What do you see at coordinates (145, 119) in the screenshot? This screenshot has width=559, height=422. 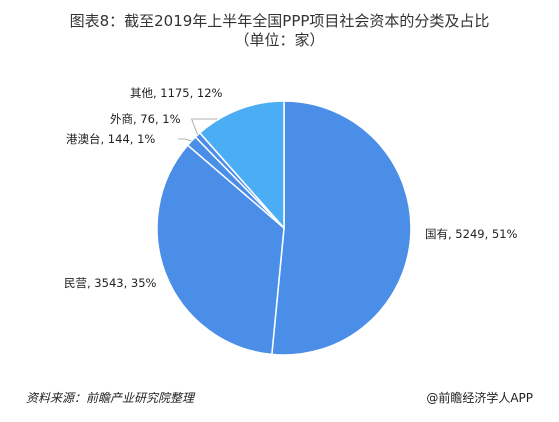 I see `data-label-waishang: 外商, 76, 1%` at bounding box center [145, 119].